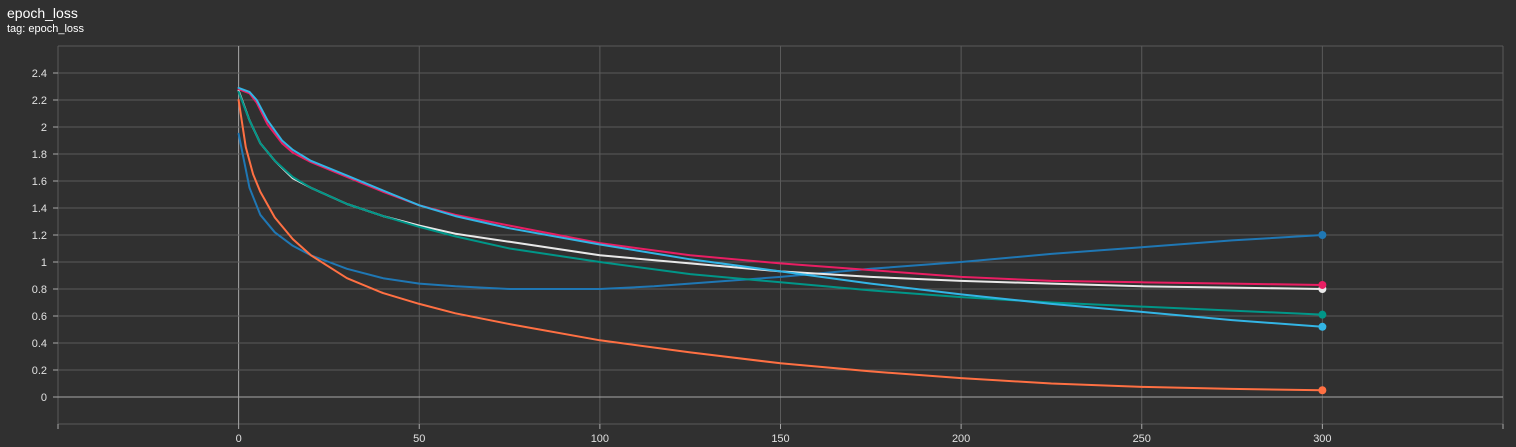 This screenshot has width=1516, height=447. What do you see at coordinates (961, 439) in the screenshot?
I see `x-tick-label: 200` at bounding box center [961, 439].